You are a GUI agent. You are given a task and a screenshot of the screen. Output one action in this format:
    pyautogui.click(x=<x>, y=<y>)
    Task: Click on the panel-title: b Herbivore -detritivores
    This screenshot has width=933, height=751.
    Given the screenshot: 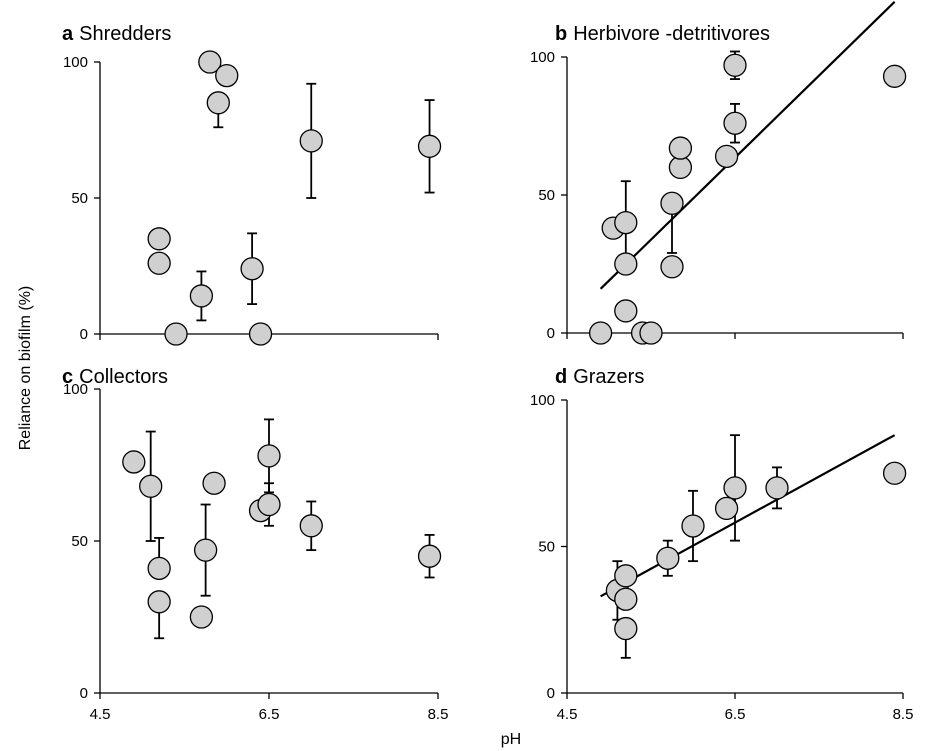 What is the action you would take?
    pyautogui.click(x=662, y=34)
    